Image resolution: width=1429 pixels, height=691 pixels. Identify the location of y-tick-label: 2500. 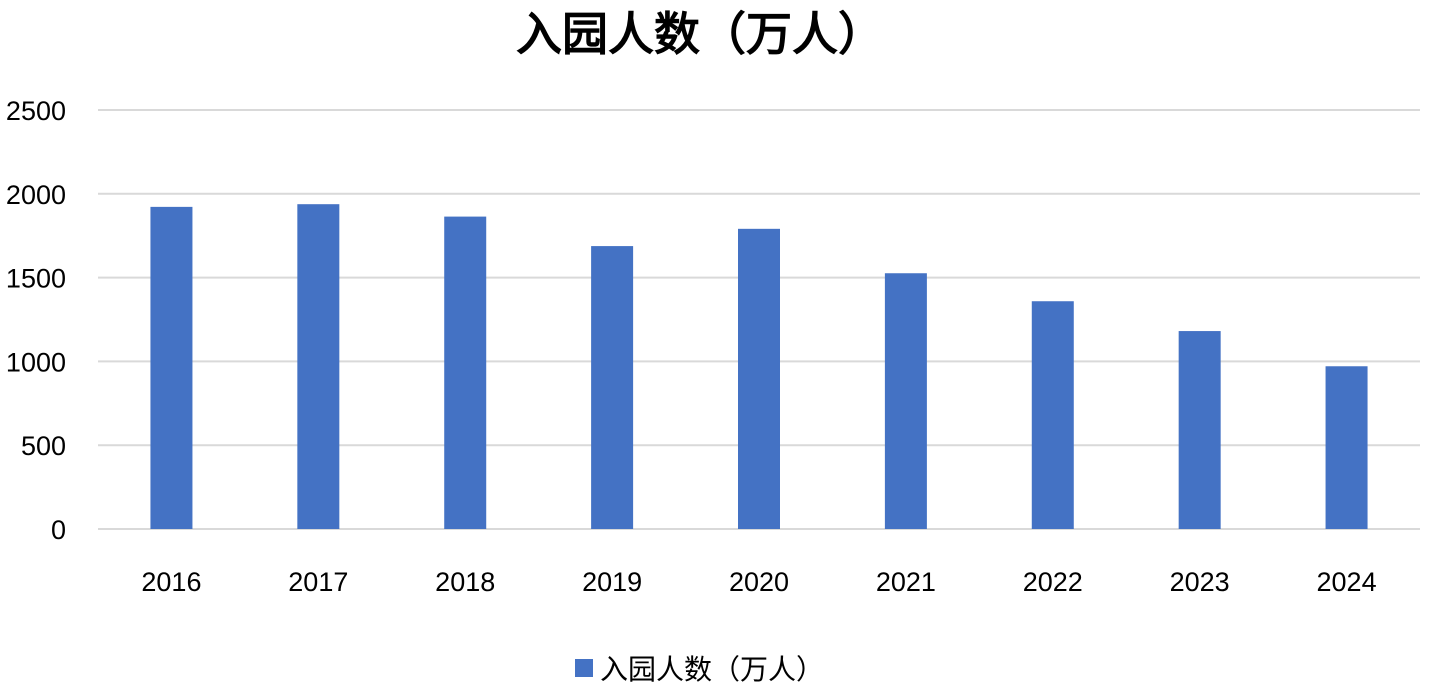
(36, 111).